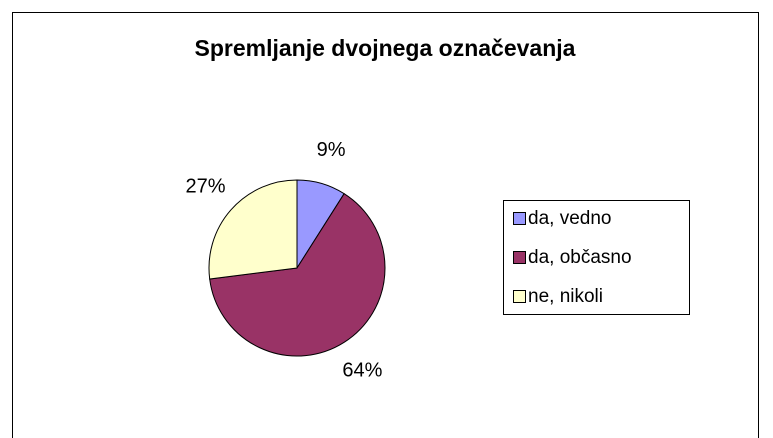 The image size is (773, 438). Describe the element at coordinates (565, 296) in the screenshot. I see `legend-label: ne, nikoli` at that location.